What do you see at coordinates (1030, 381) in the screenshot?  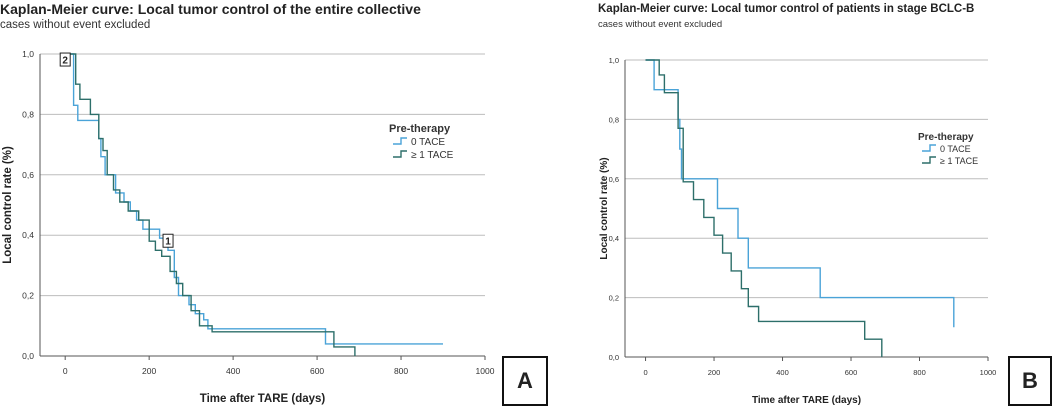 I see `panel-letter-b: B` at bounding box center [1030, 381].